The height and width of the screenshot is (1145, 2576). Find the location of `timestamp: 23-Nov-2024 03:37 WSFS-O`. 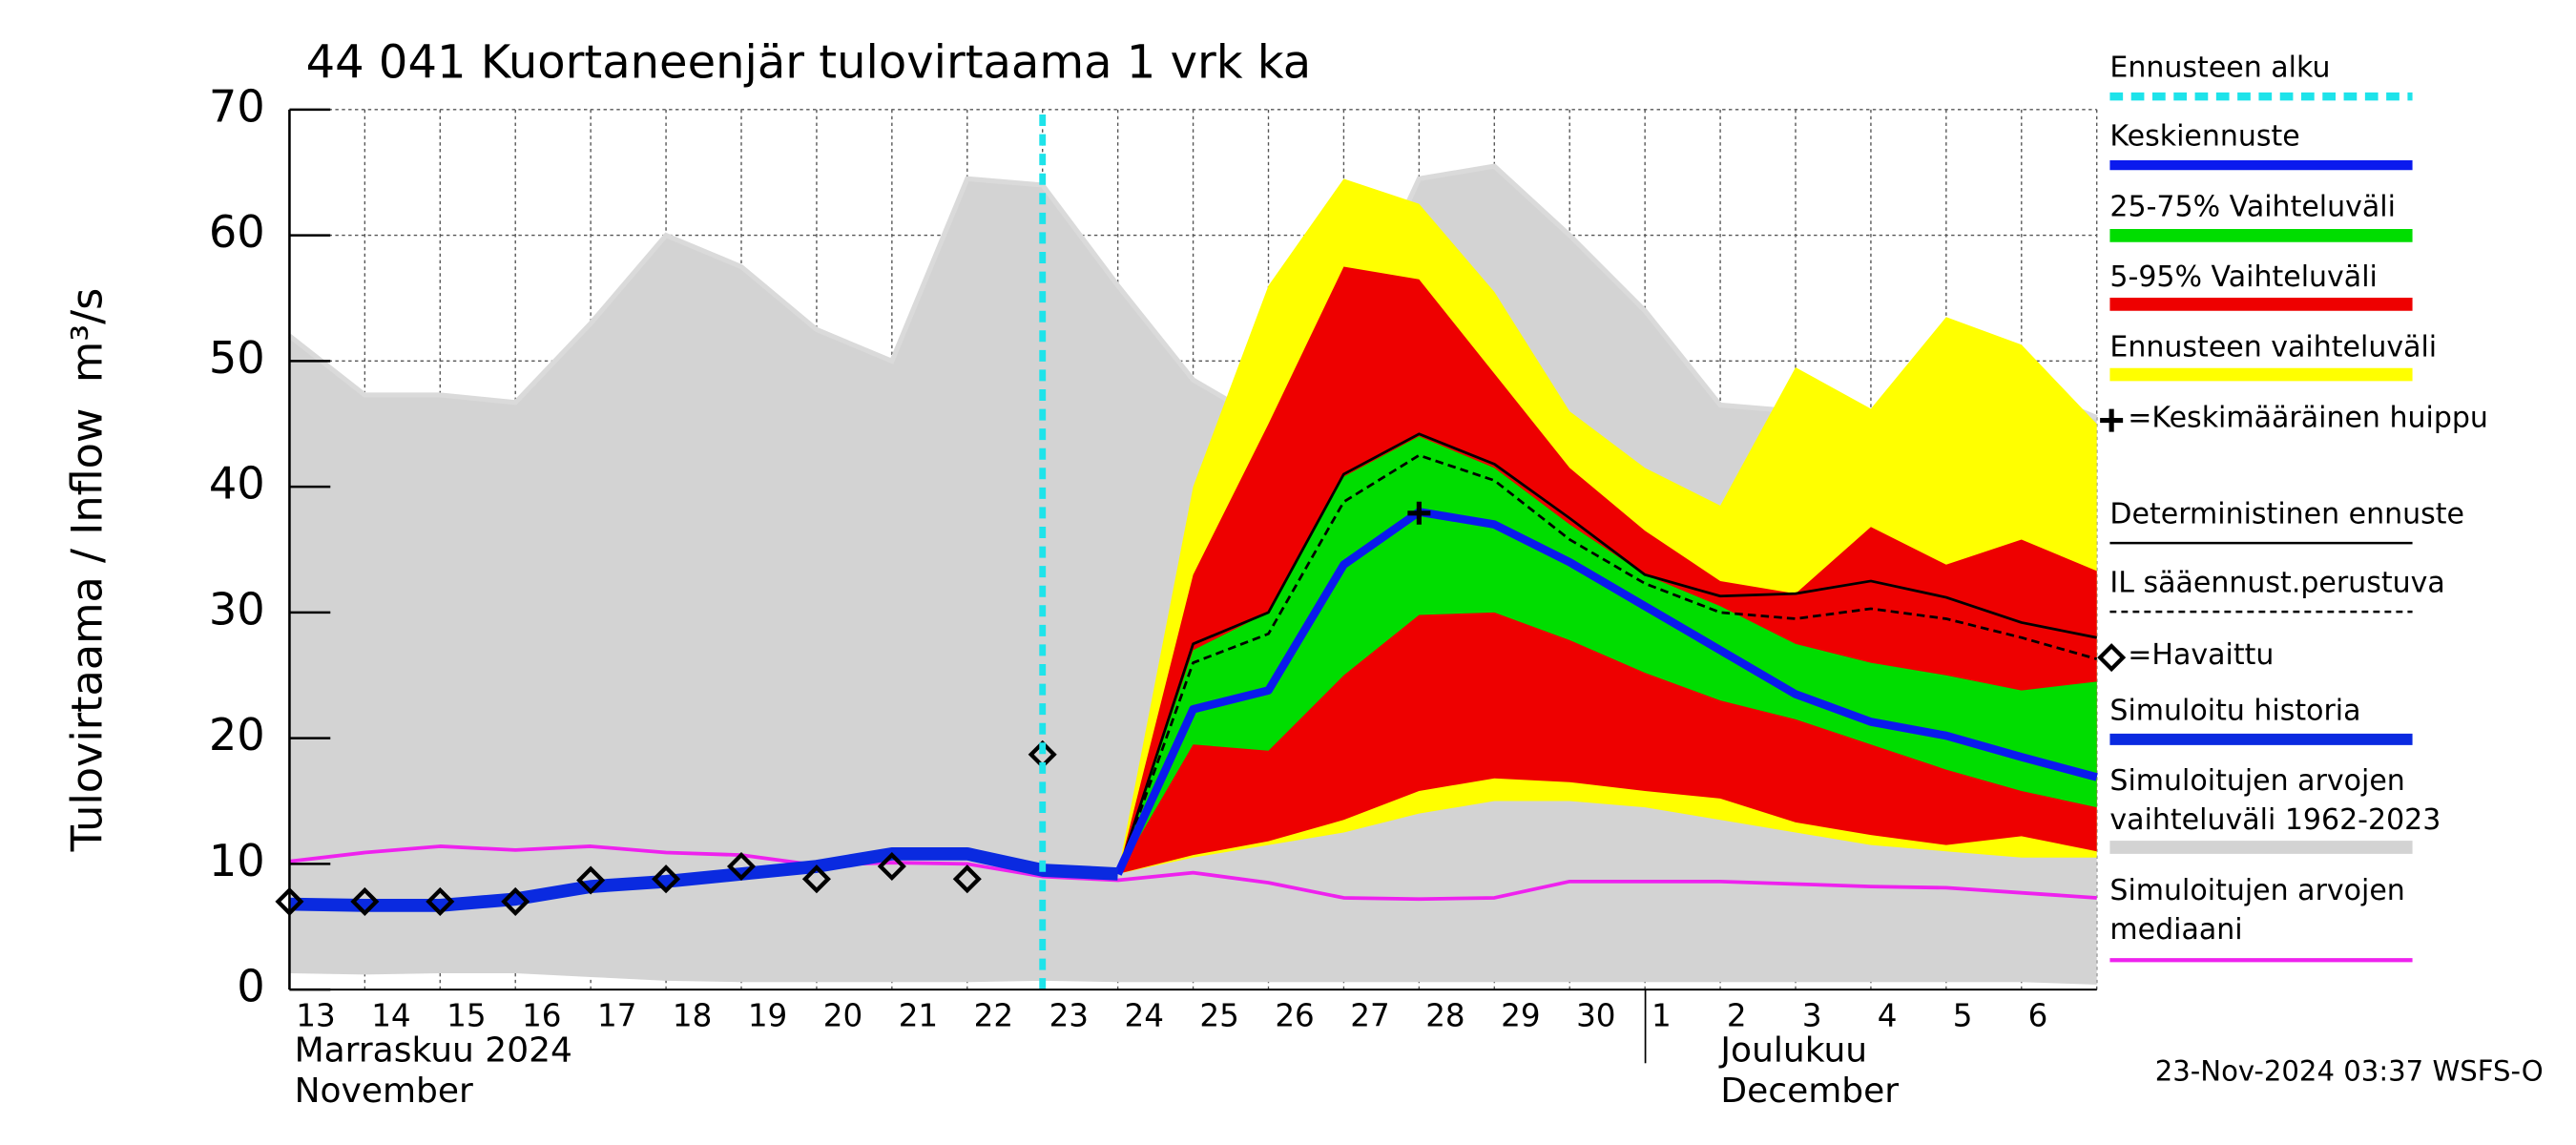

timestamp: 23-Nov-2024 03:37 WSFS-O is located at coordinates (2349, 1071).